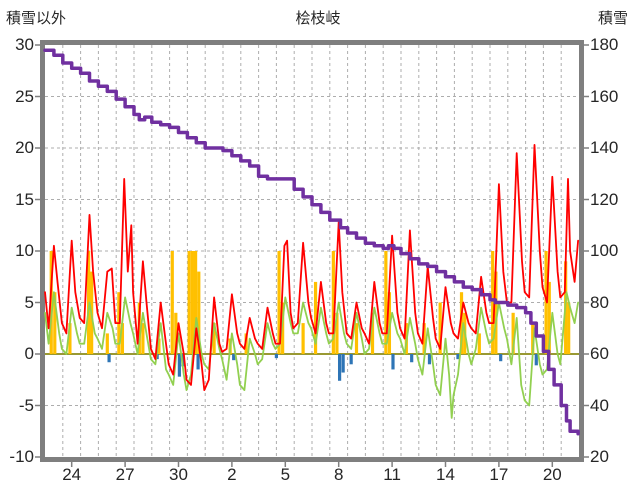 The width and height of the screenshot is (636, 501). What do you see at coordinates (599, 353) in the screenshot?
I see `right-axis-tick-label: 60` at bounding box center [599, 353].